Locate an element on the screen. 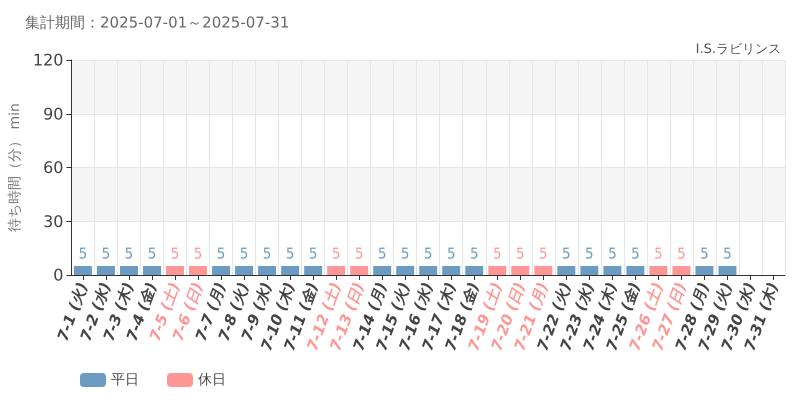 Image resolution: width=800 pixels, height=400 pixels. legend-label: 平日 is located at coordinates (125, 380).